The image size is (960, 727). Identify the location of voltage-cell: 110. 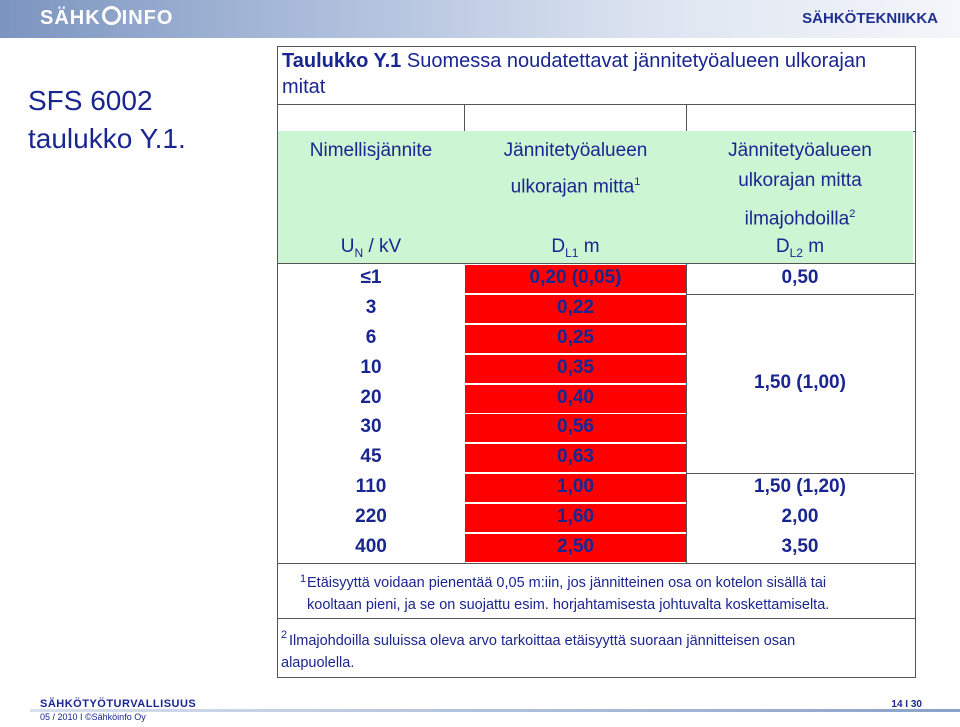
(371, 486).